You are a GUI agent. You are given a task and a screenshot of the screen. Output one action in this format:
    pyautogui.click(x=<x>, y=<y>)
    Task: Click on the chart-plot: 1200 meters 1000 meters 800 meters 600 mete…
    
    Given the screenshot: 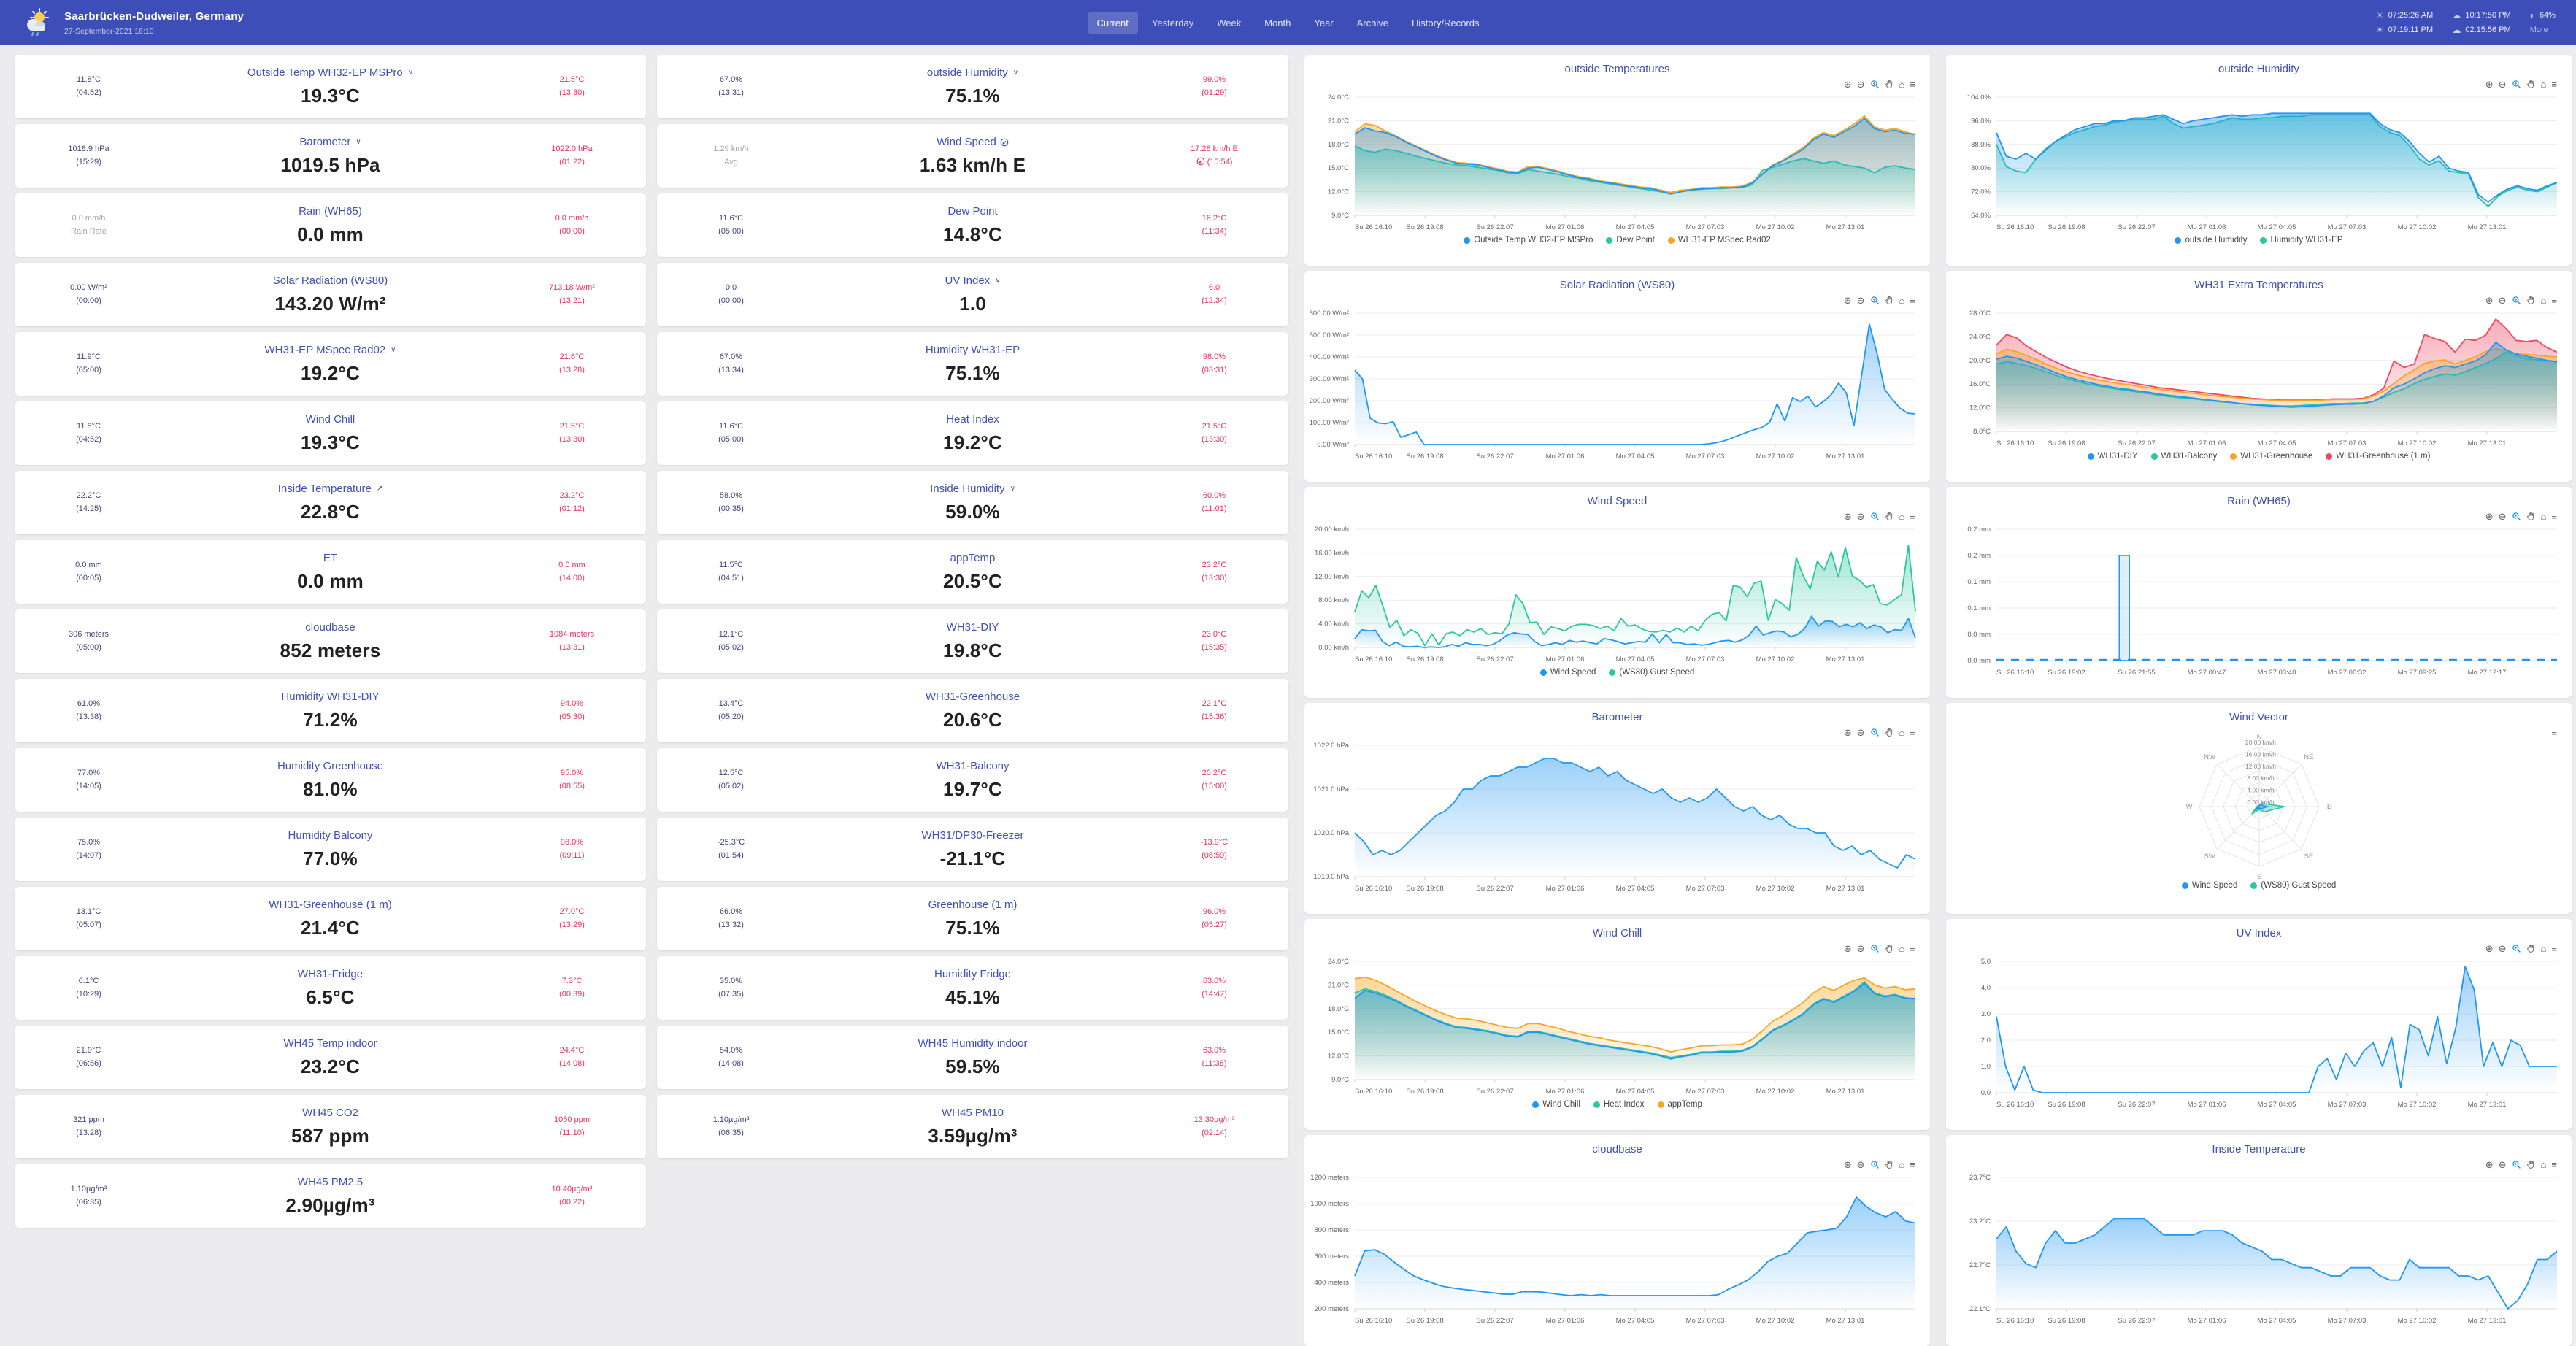 What is the action you would take?
    pyautogui.click(x=1617, y=1249)
    